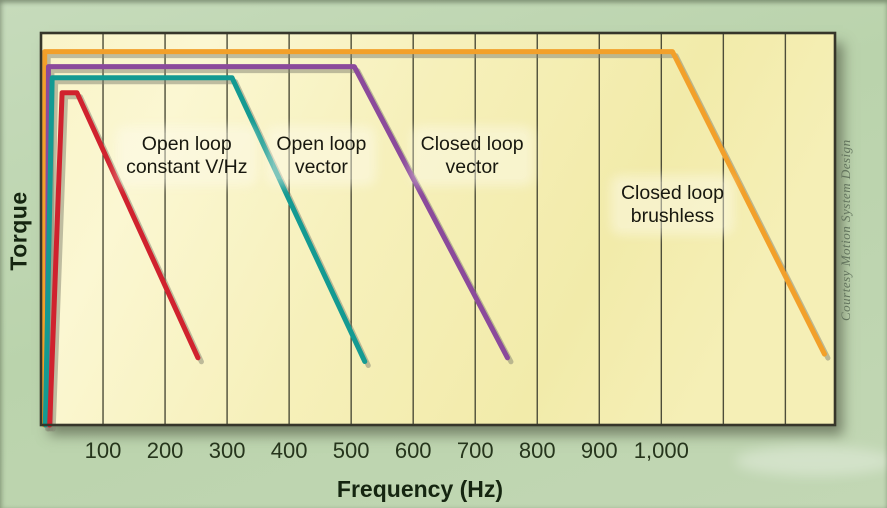  Describe the element at coordinates (103, 450) in the screenshot. I see `x-tick-label: 100` at that location.